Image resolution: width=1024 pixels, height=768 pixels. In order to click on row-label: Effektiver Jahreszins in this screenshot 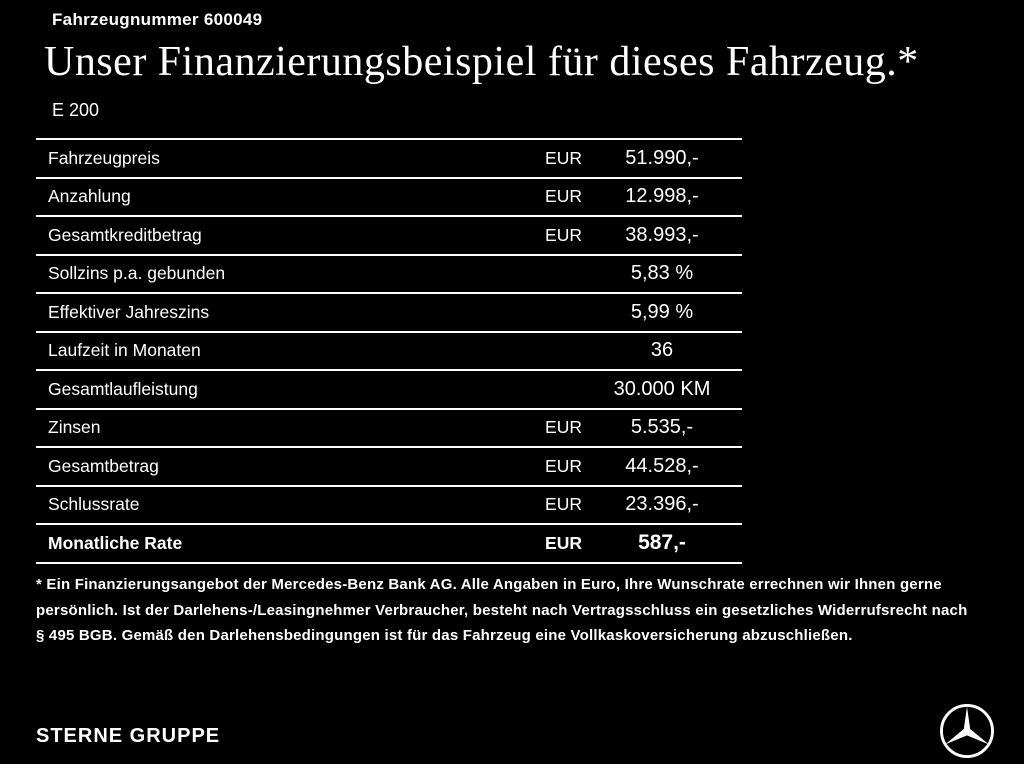, I will do `click(129, 311)`.